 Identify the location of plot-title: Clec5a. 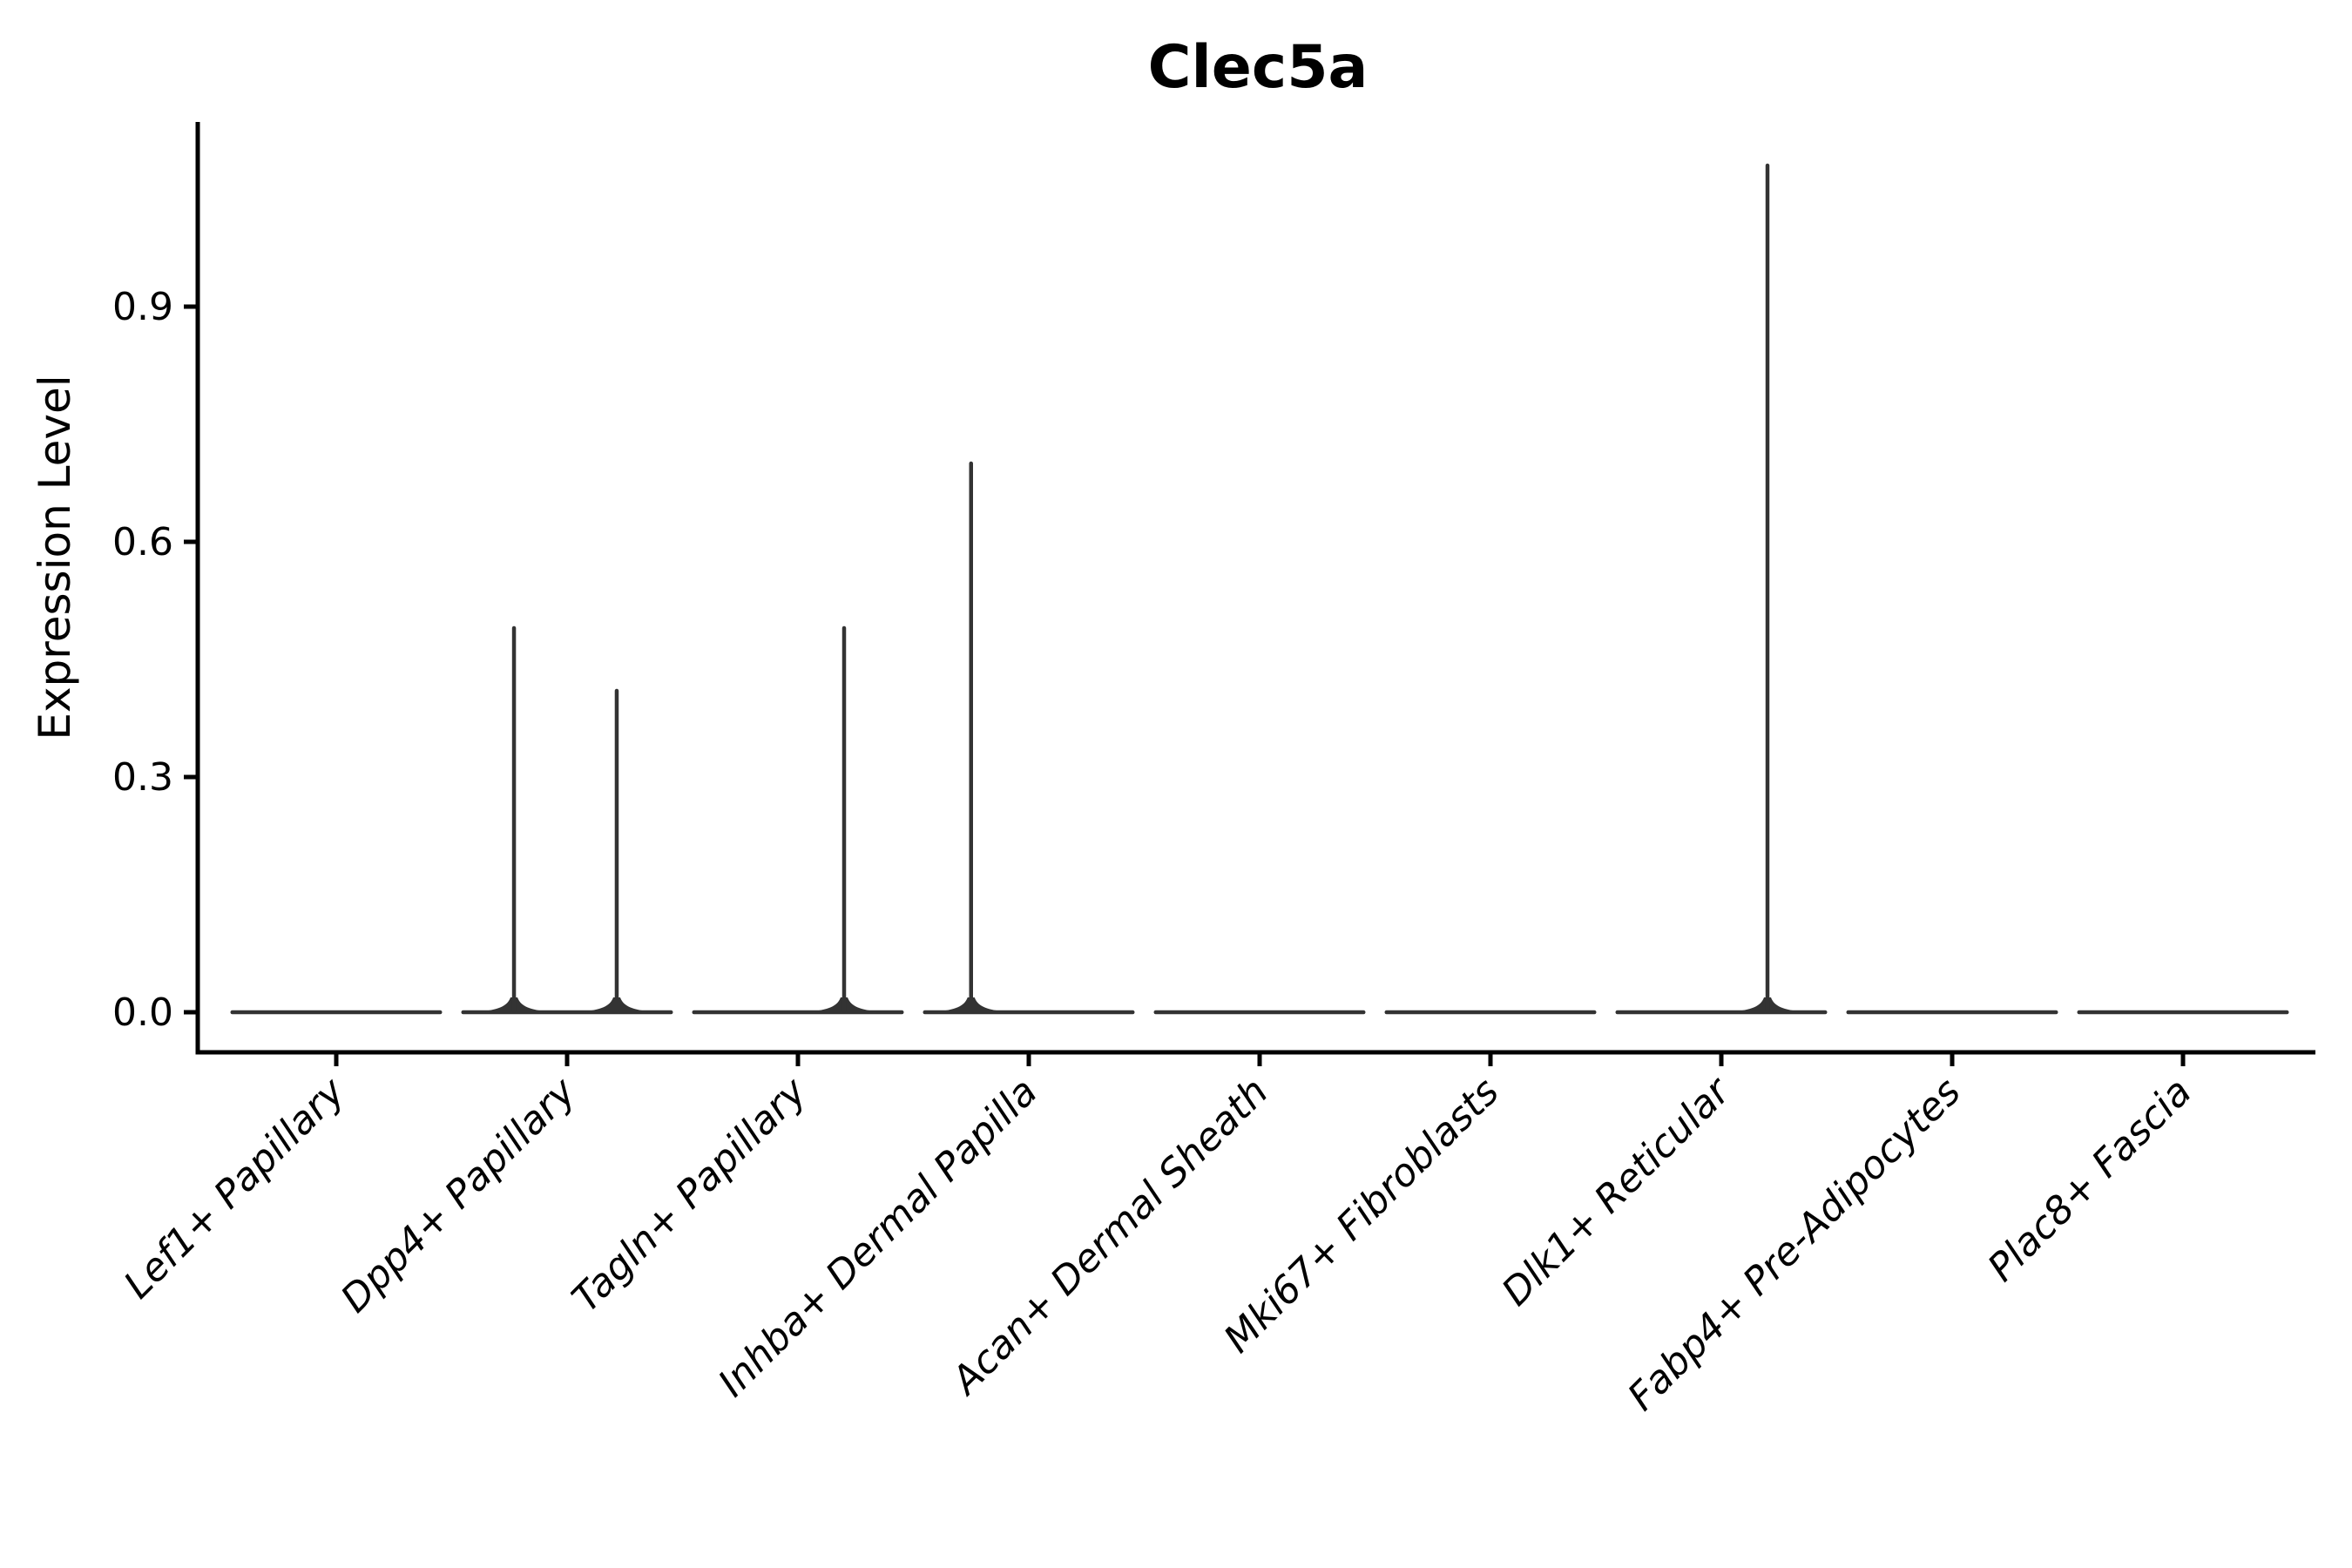
(1258, 67).